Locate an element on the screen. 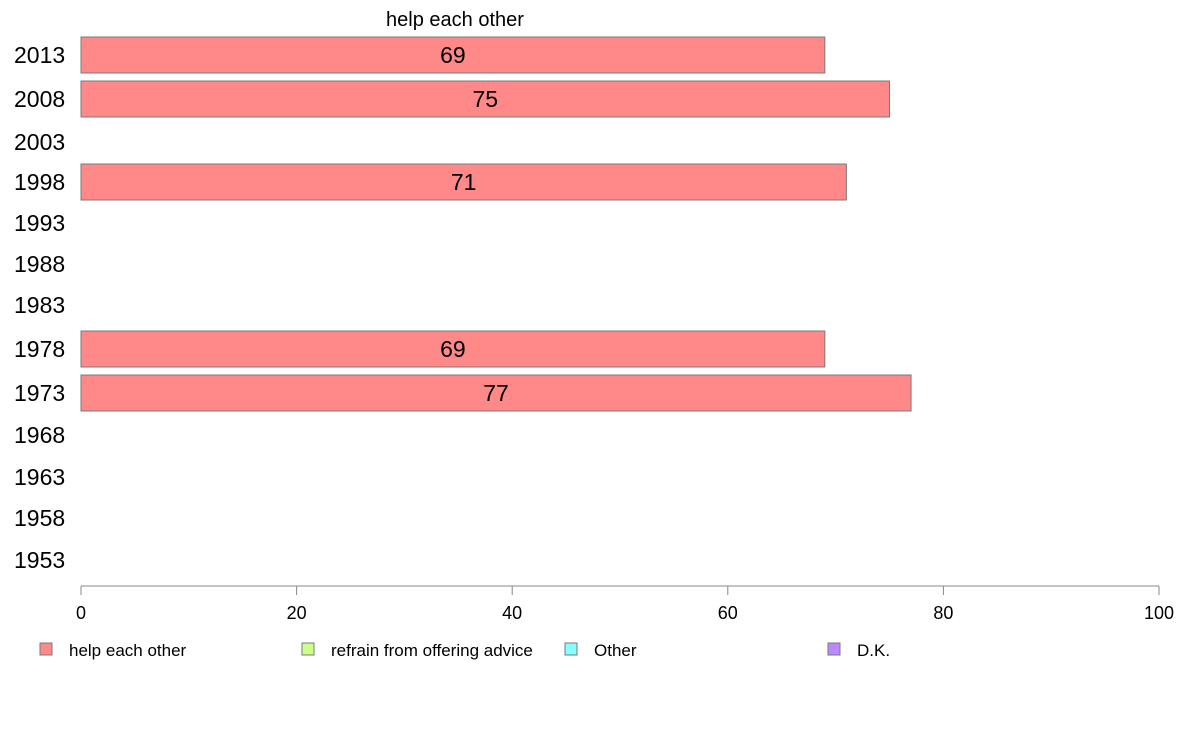 This screenshot has width=1188, height=736. bar-1978 is located at coordinates (453, 349).